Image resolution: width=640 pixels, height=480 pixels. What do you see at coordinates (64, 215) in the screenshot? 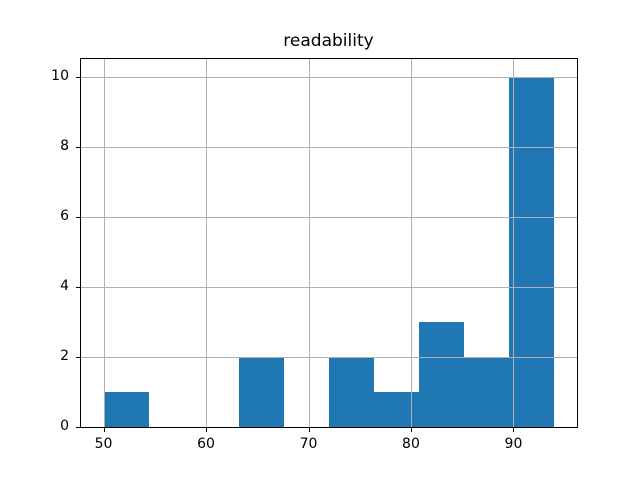
I see `y-tick-label: 6` at bounding box center [64, 215].